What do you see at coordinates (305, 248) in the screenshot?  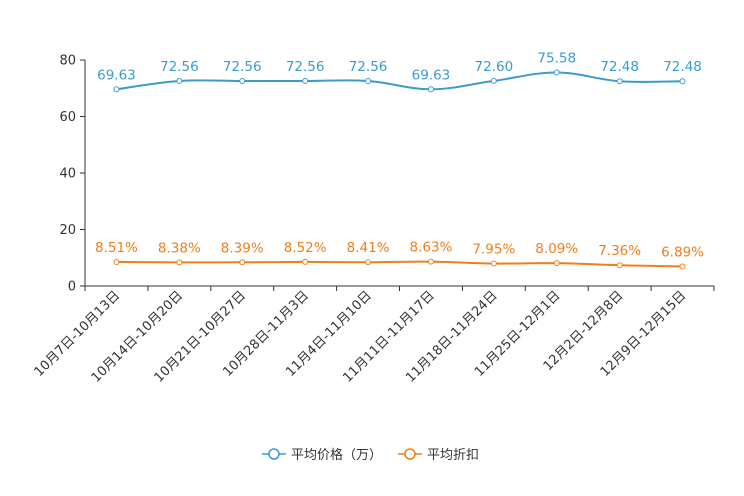 I see `data-label: 8.52%` at bounding box center [305, 248].